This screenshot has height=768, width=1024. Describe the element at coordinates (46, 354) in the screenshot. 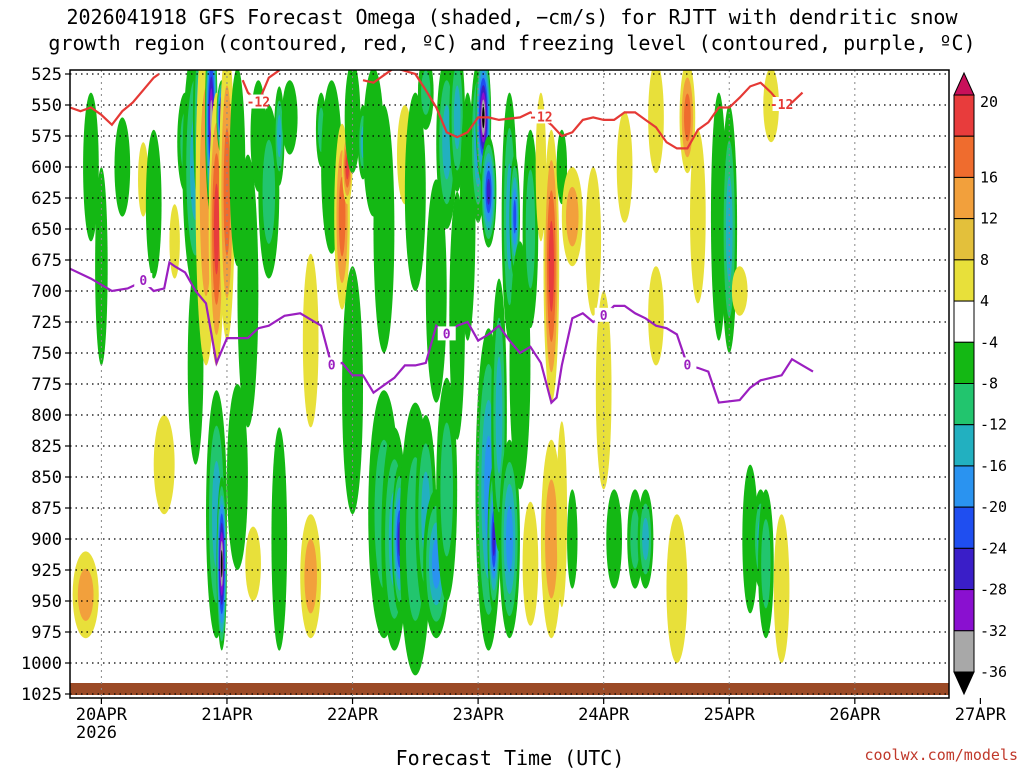

I see `y-tick-label-750: 750` at that location.